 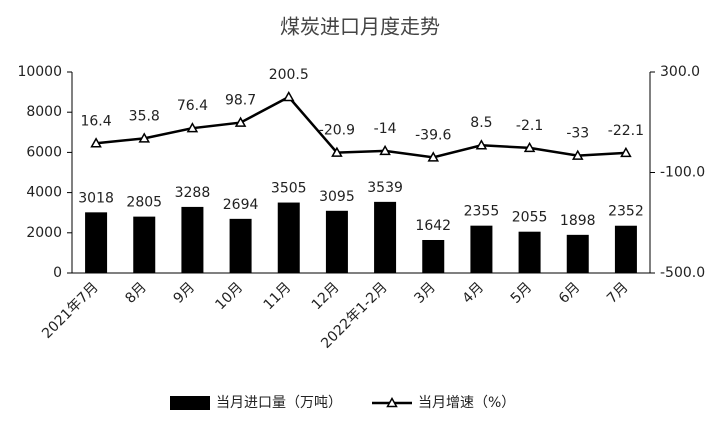 What do you see at coordinates (193, 193) in the screenshot?
I see `data-label: 3288` at bounding box center [193, 193].